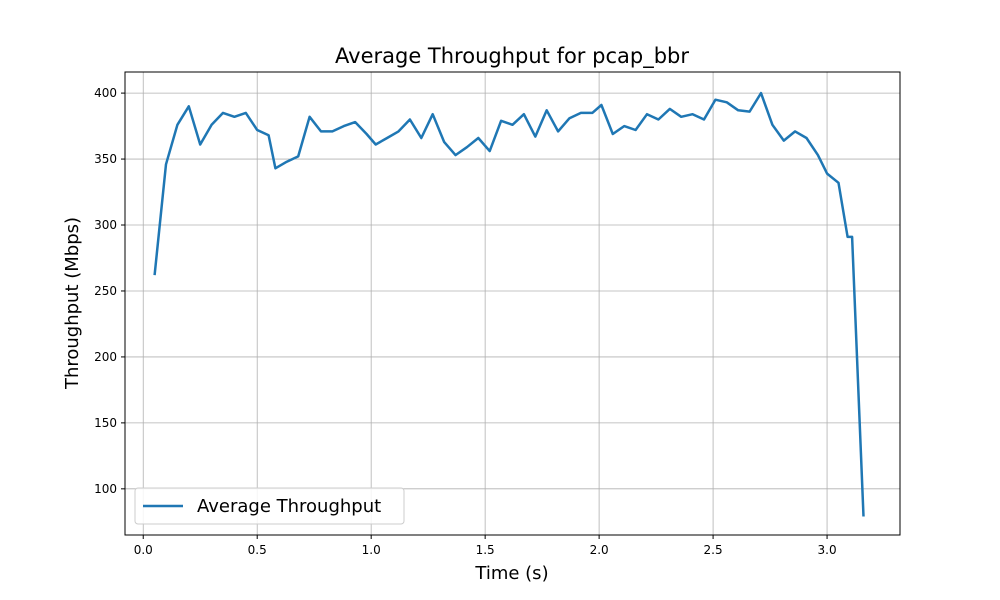  I want to click on y-tick-label: 200, so click(105, 357).